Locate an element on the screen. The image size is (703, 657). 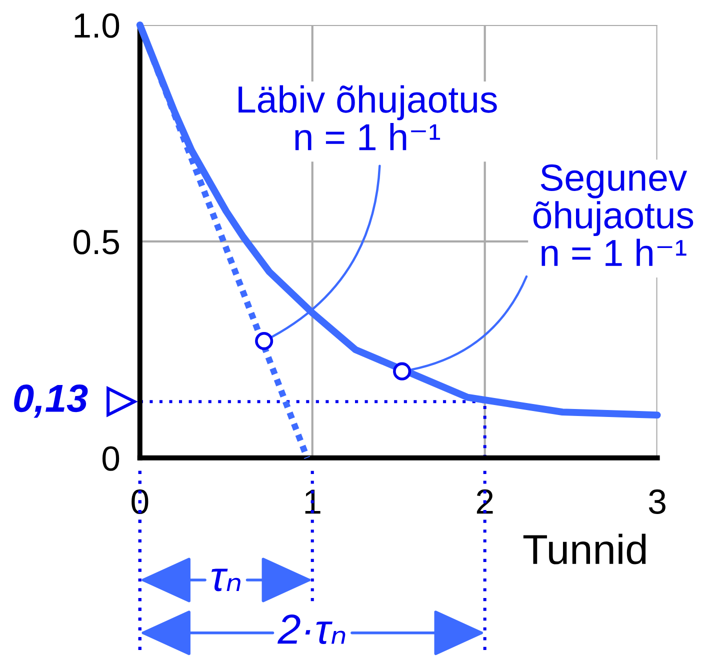
x-axis-title: Tunnid is located at coordinates (584, 549).